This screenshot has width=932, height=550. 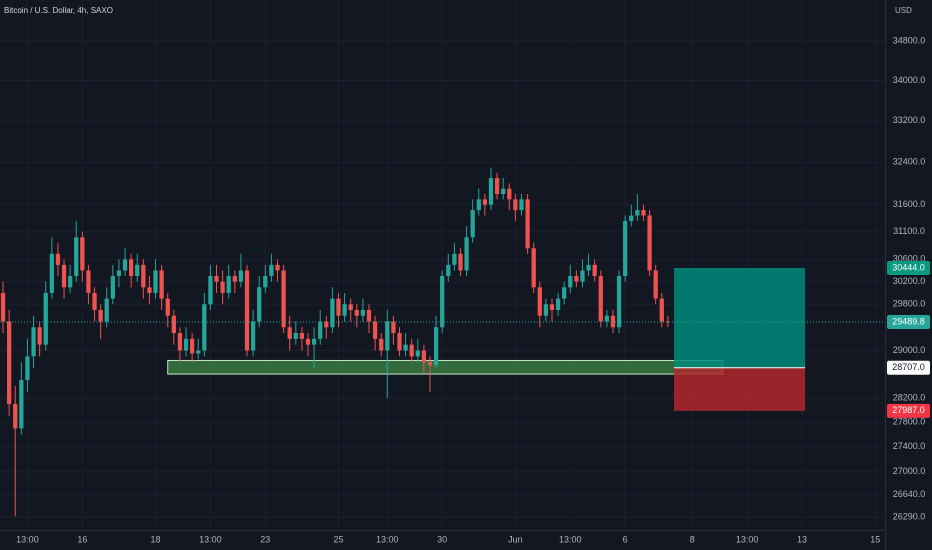 What do you see at coordinates (909, 281) in the screenshot?
I see `y-tick-label: 30200.0` at bounding box center [909, 281].